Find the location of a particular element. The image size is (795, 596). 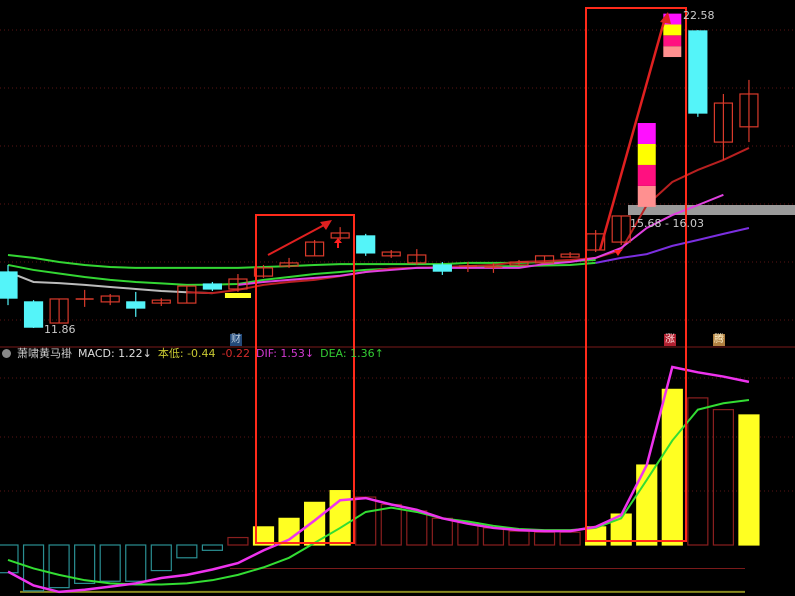

low-value: 本低: -0.44 is located at coordinates (186, 353).